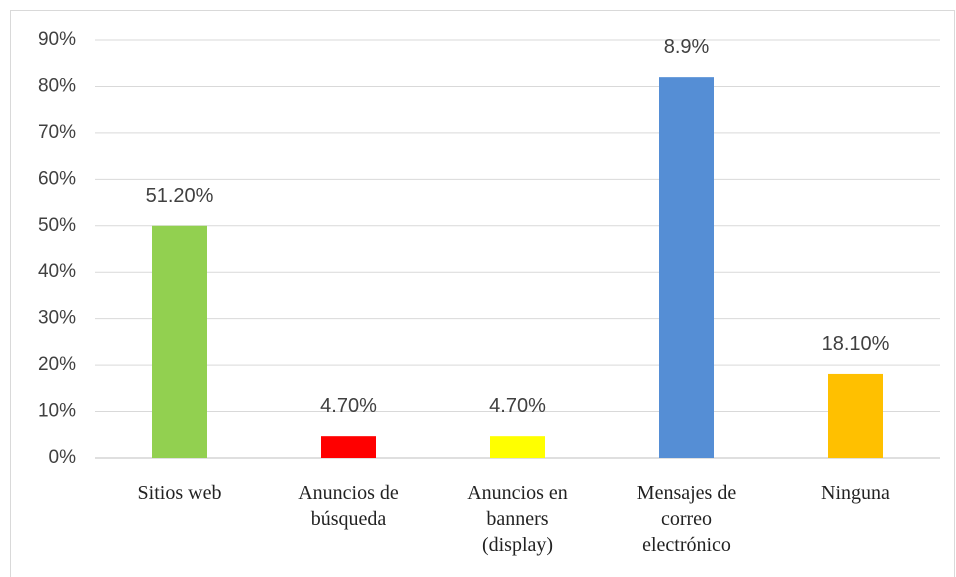 The width and height of the screenshot is (956, 577). What do you see at coordinates (57, 178) in the screenshot?
I see `y-tick-label: 60%` at bounding box center [57, 178].